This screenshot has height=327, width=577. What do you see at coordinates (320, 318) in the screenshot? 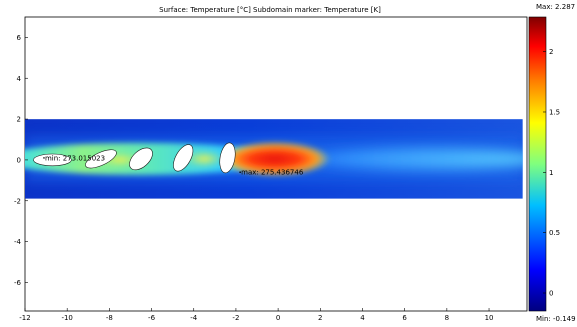
I see `x-tick-label: 2` at bounding box center [320, 318].